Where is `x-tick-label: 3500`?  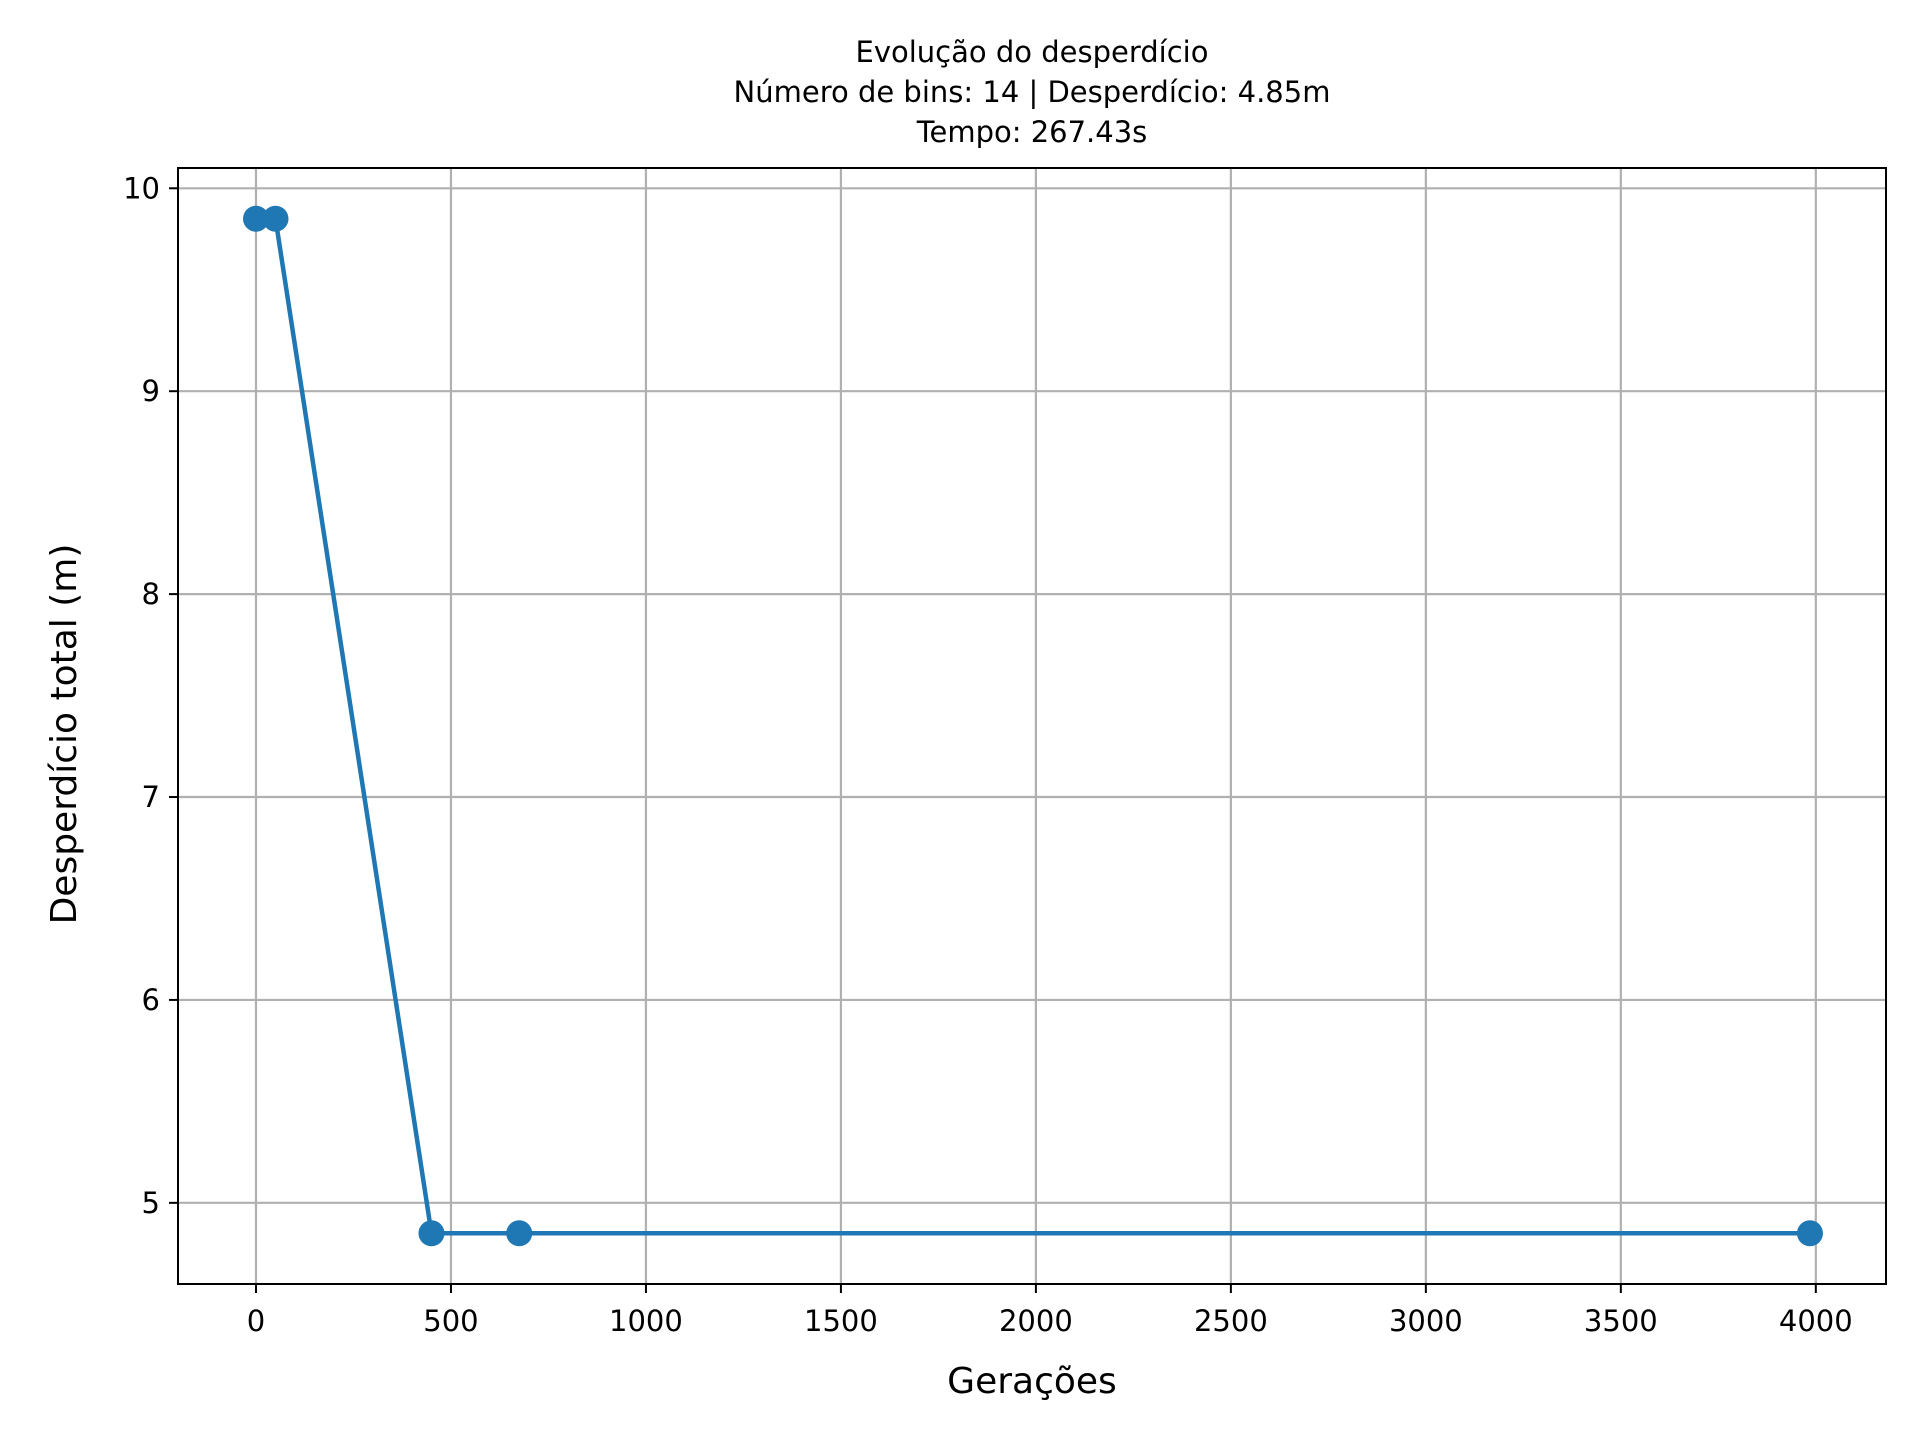
x-tick-label: 3500 is located at coordinates (1621, 1321).